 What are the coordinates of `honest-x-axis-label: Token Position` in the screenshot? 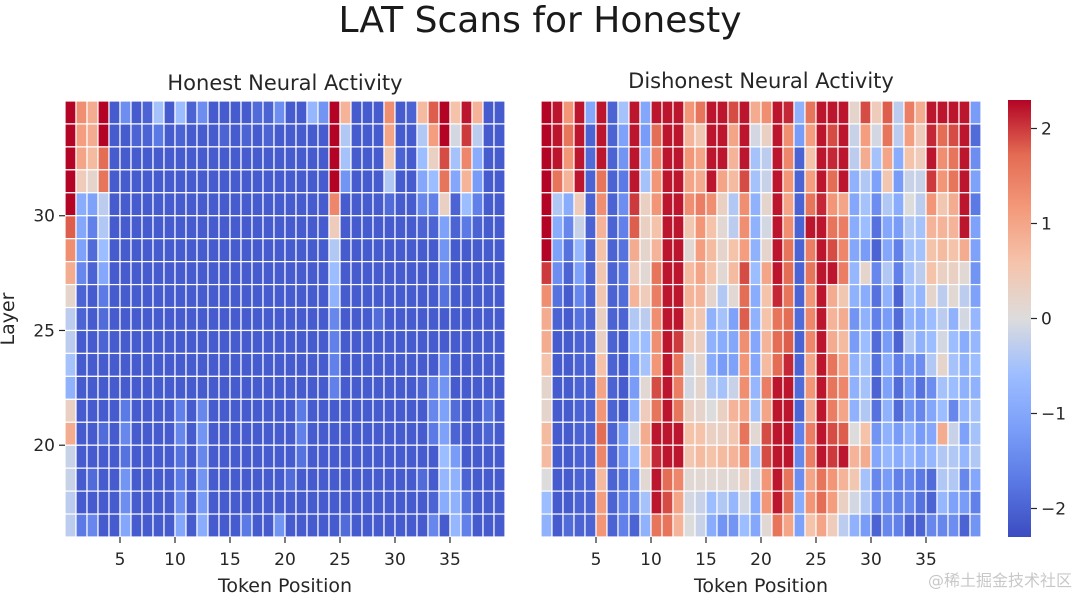 It's located at (284, 585).